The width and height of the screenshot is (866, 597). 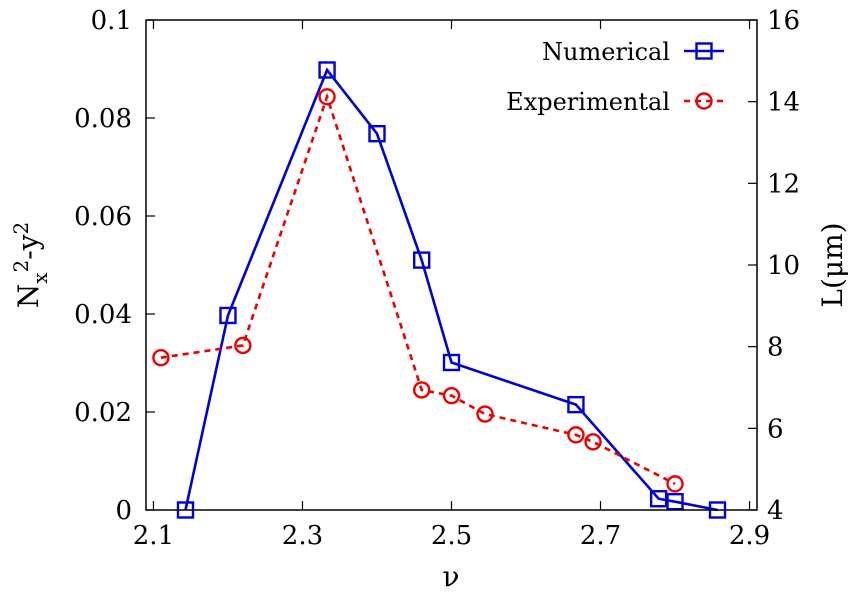 What do you see at coordinates (606, 52) in the screenshot?
I see `legend-label-0: Numerical` at bounding box center [606, 52].